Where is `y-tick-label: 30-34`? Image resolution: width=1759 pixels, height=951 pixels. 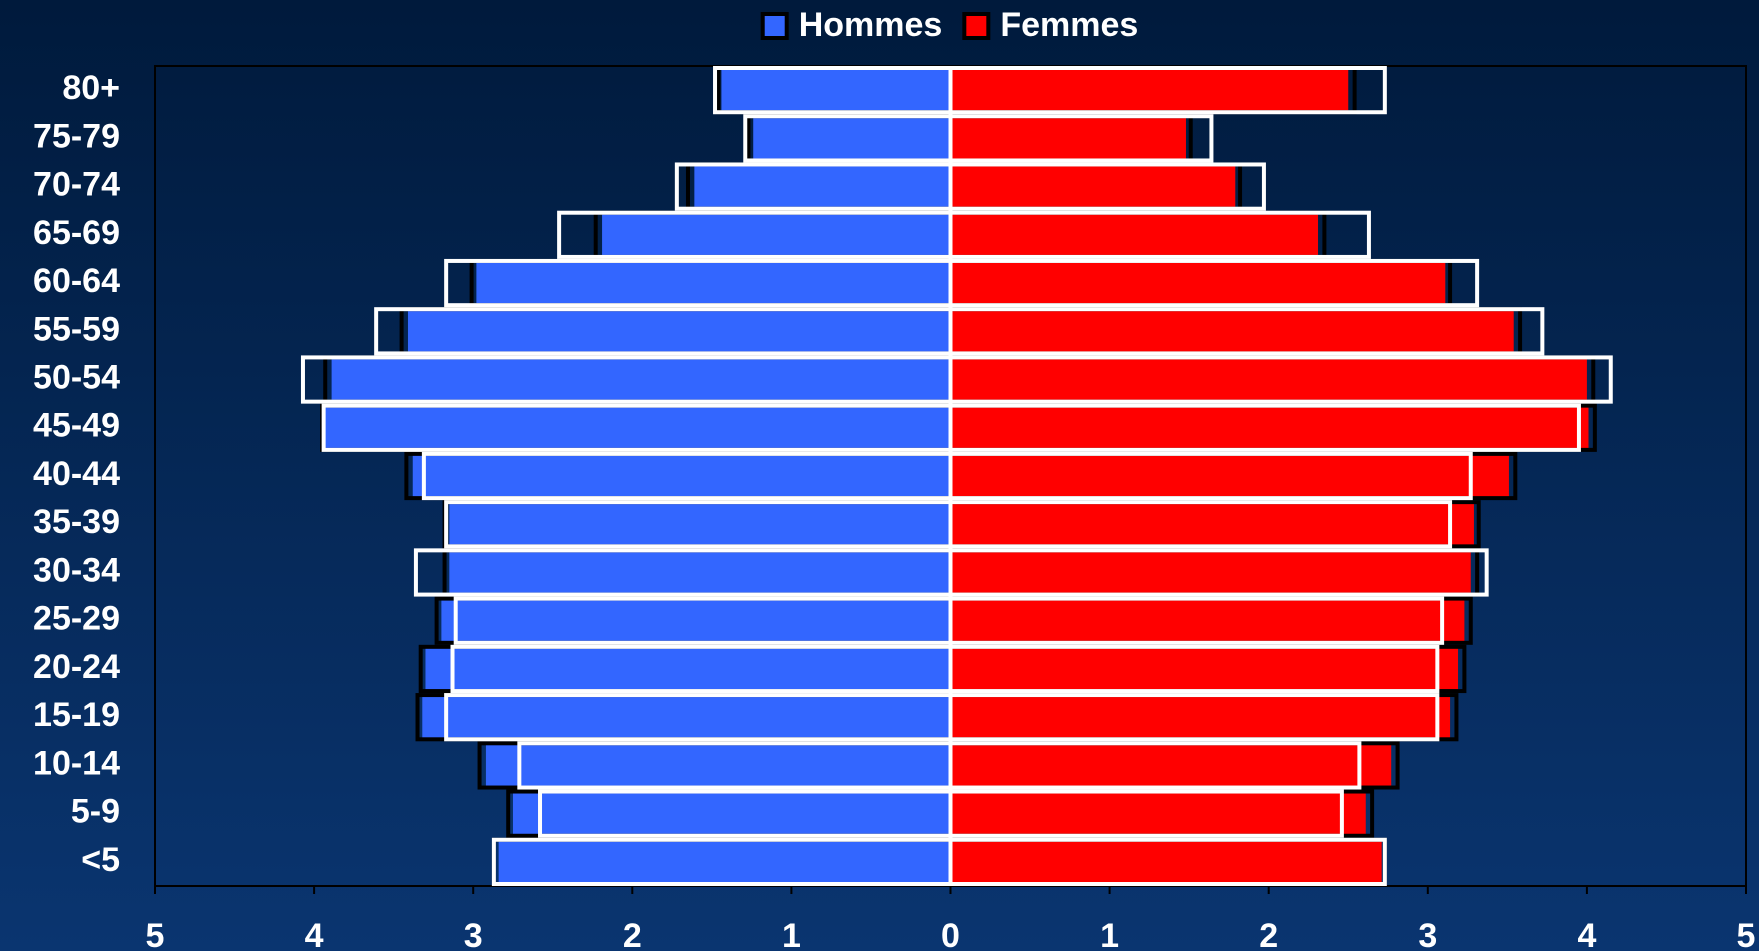 y-tick-label: 30-34 is located at coordinates (76, 570).